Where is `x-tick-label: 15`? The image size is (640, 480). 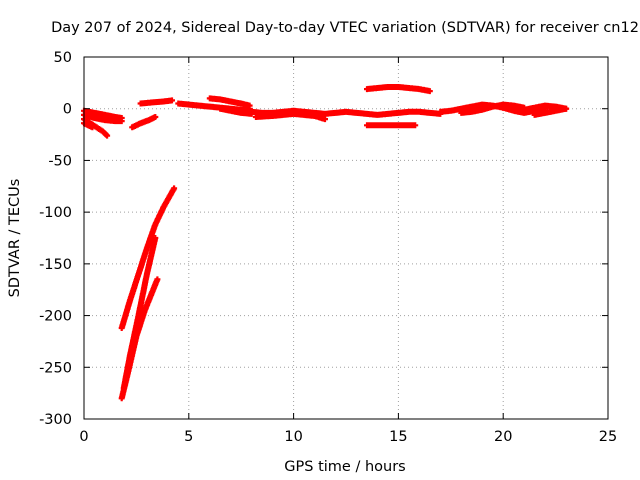
x-tick-label: 15 is located at coordinates (398, 437).